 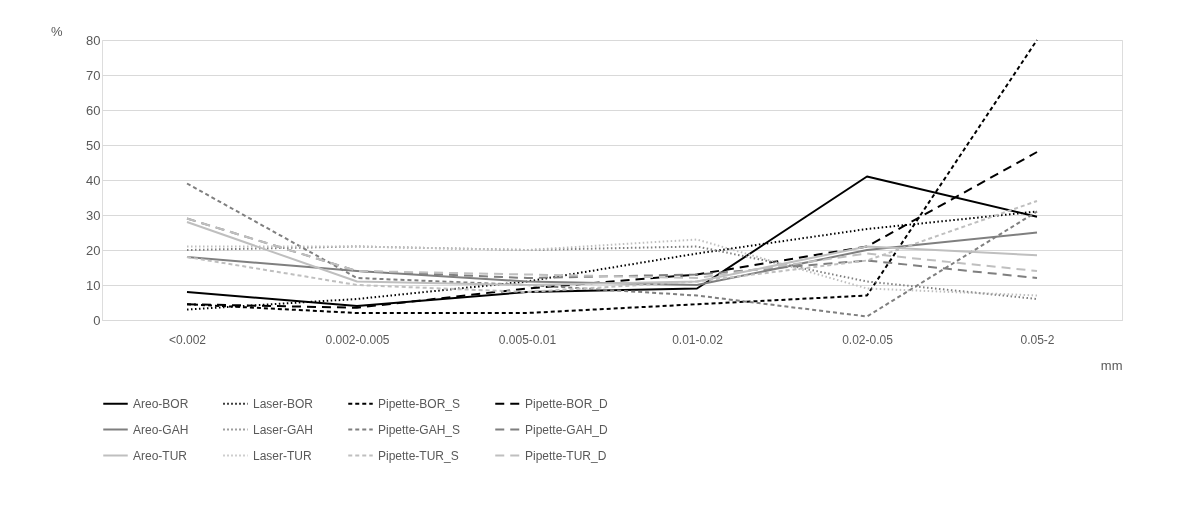 What do you see at coordinates (357, 339) in the screenshot?
I see `x-tick-label: 0.002-0.005` at bounding box center [357, 339].